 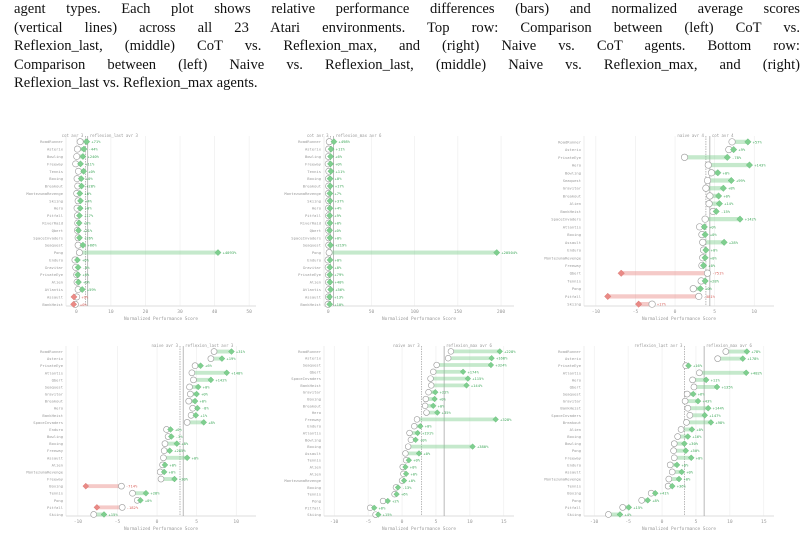 What do you see at coordinates (313, 163) in the screenshot?
I see `category-label: Freeway` at bounding box center [313, 163].